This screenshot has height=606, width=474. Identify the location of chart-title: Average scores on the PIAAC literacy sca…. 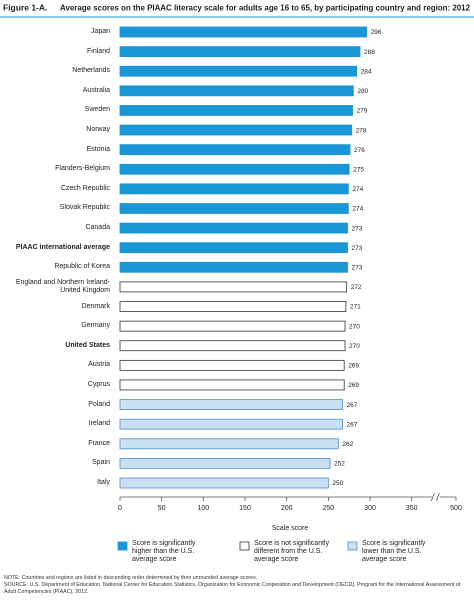
(265, 7).